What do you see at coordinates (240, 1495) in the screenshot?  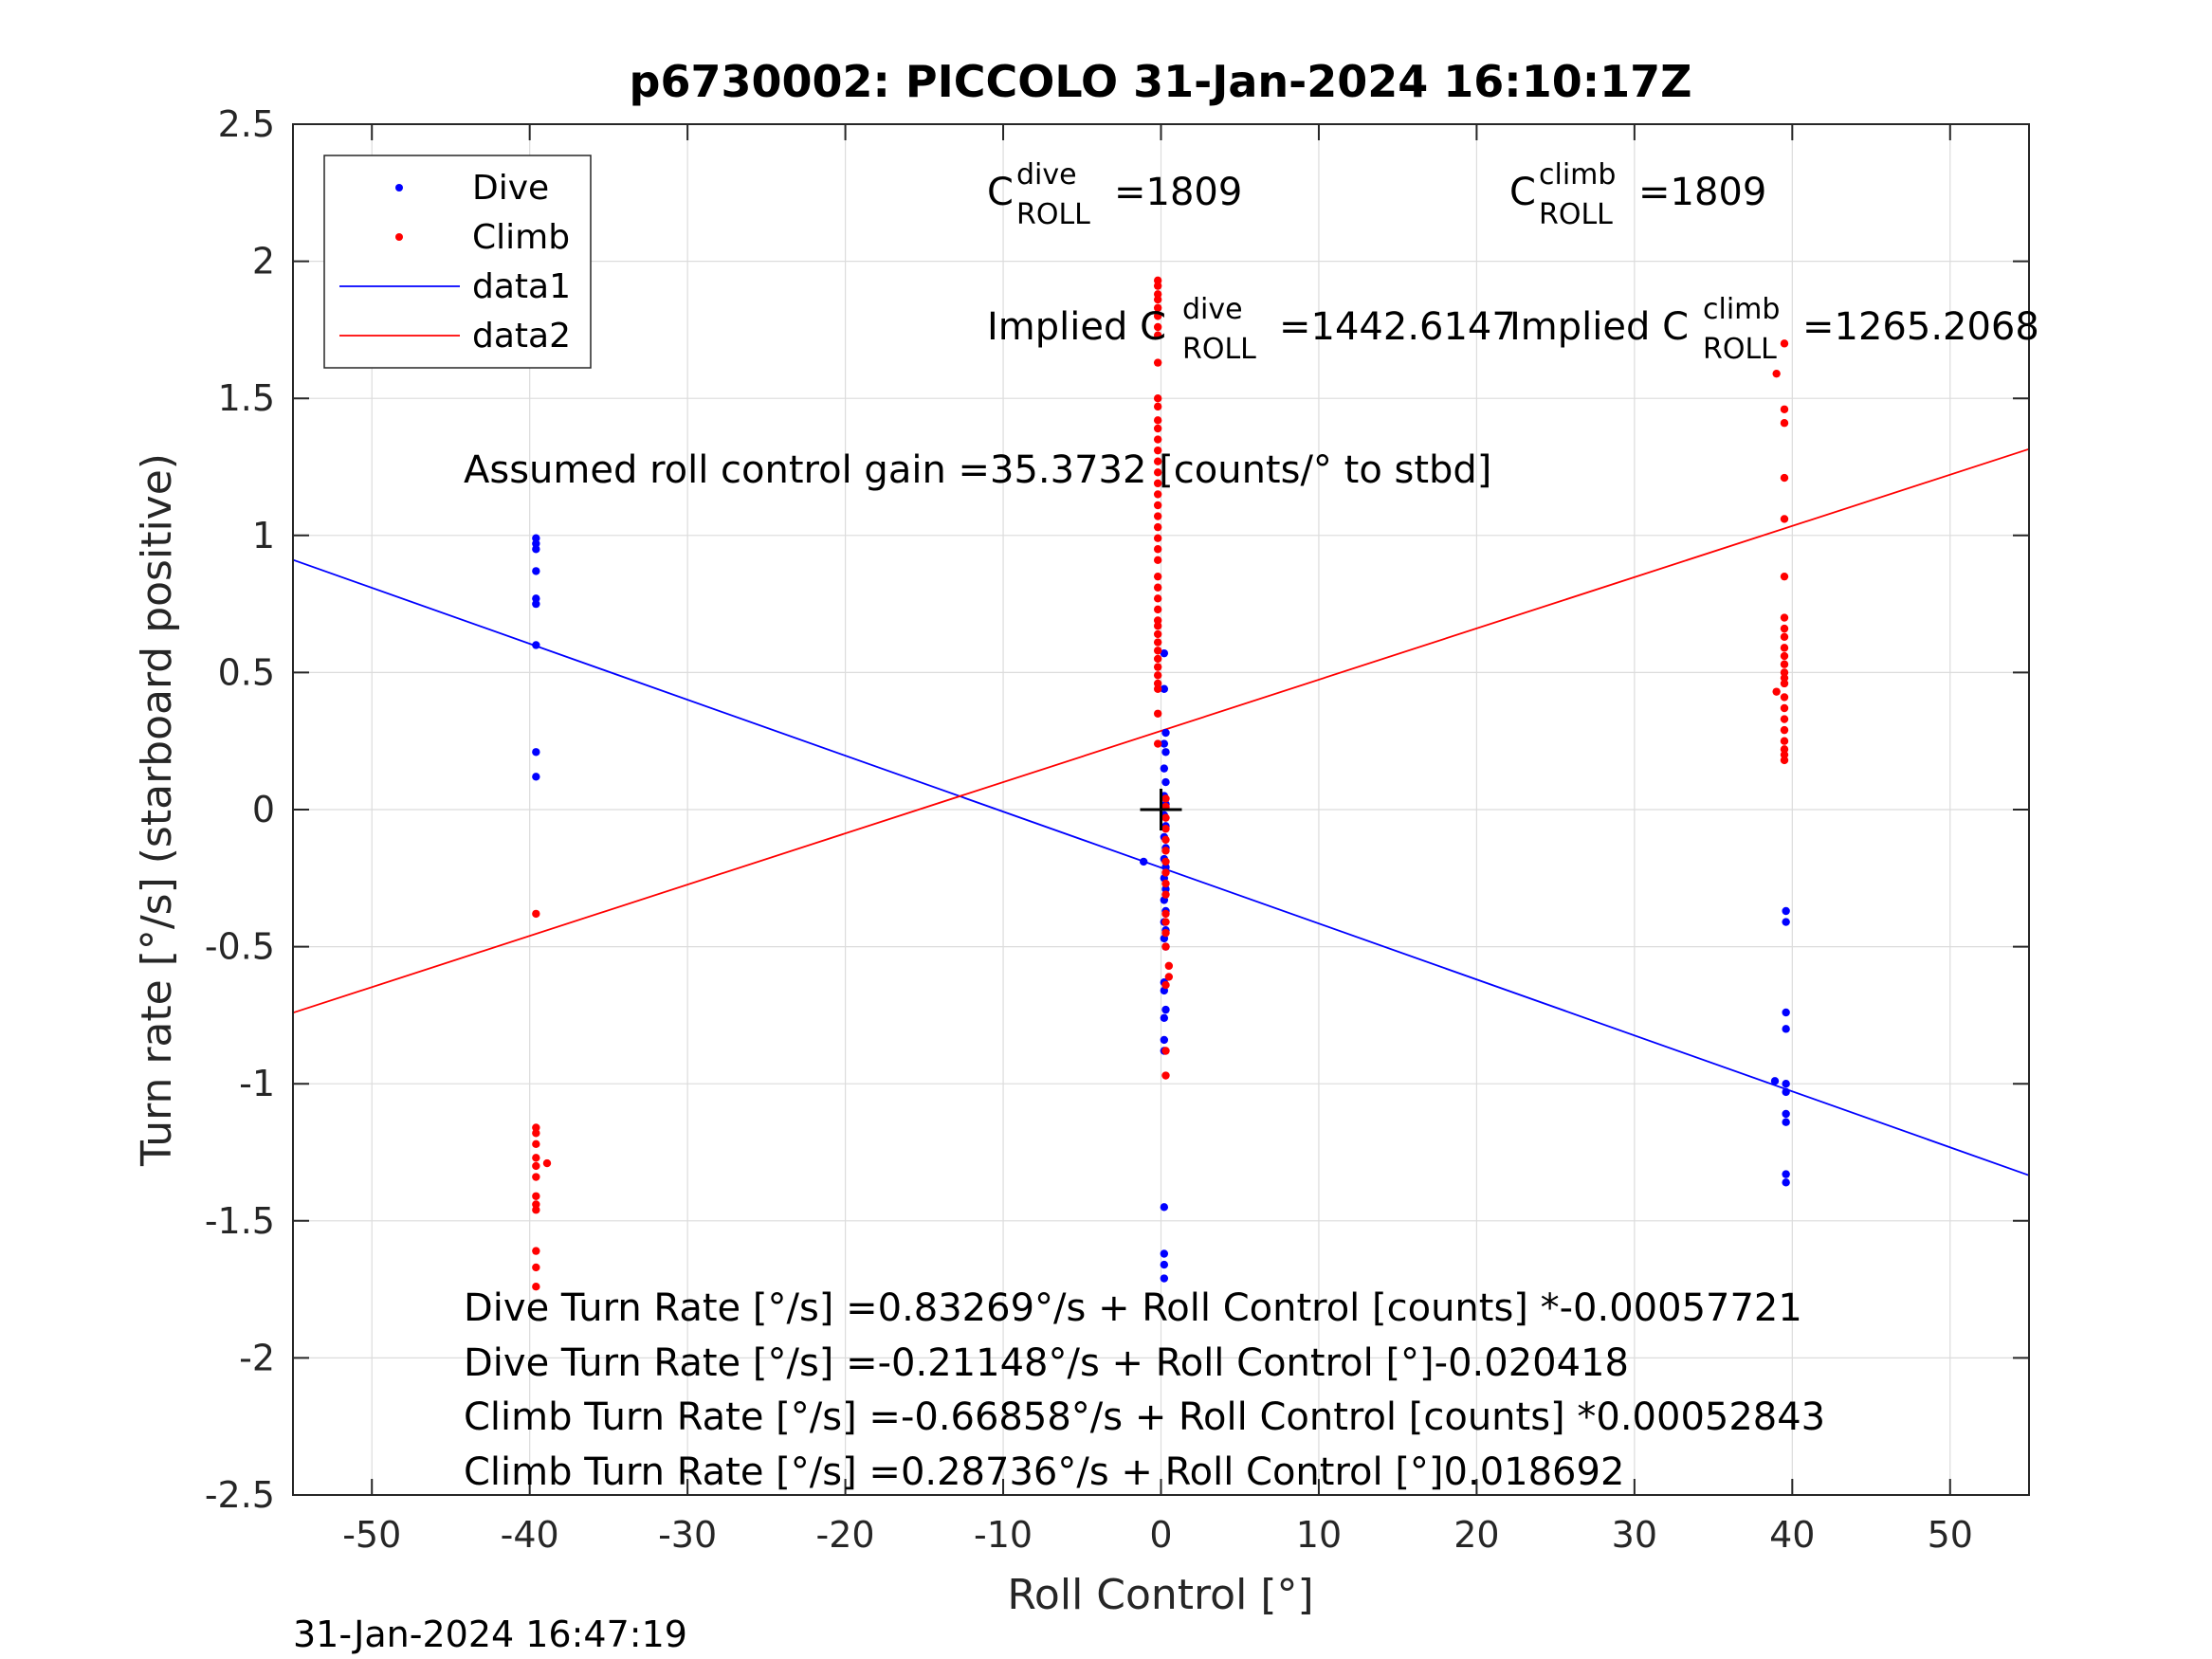 I see `y-tick-label: -2.5` at bounding box center [240, 1495].